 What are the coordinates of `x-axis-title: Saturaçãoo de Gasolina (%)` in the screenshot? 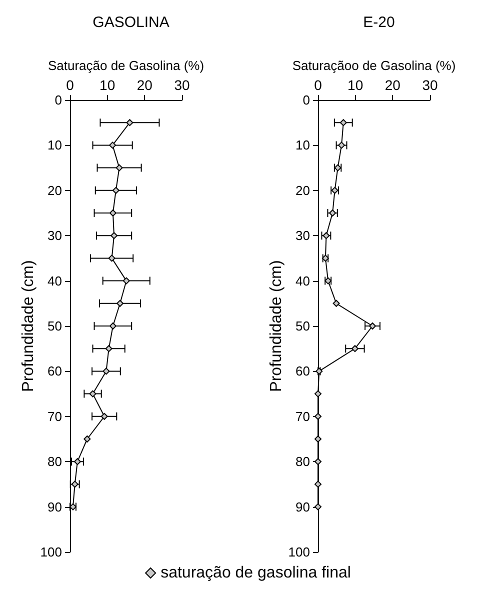 It's located at (374, 65).